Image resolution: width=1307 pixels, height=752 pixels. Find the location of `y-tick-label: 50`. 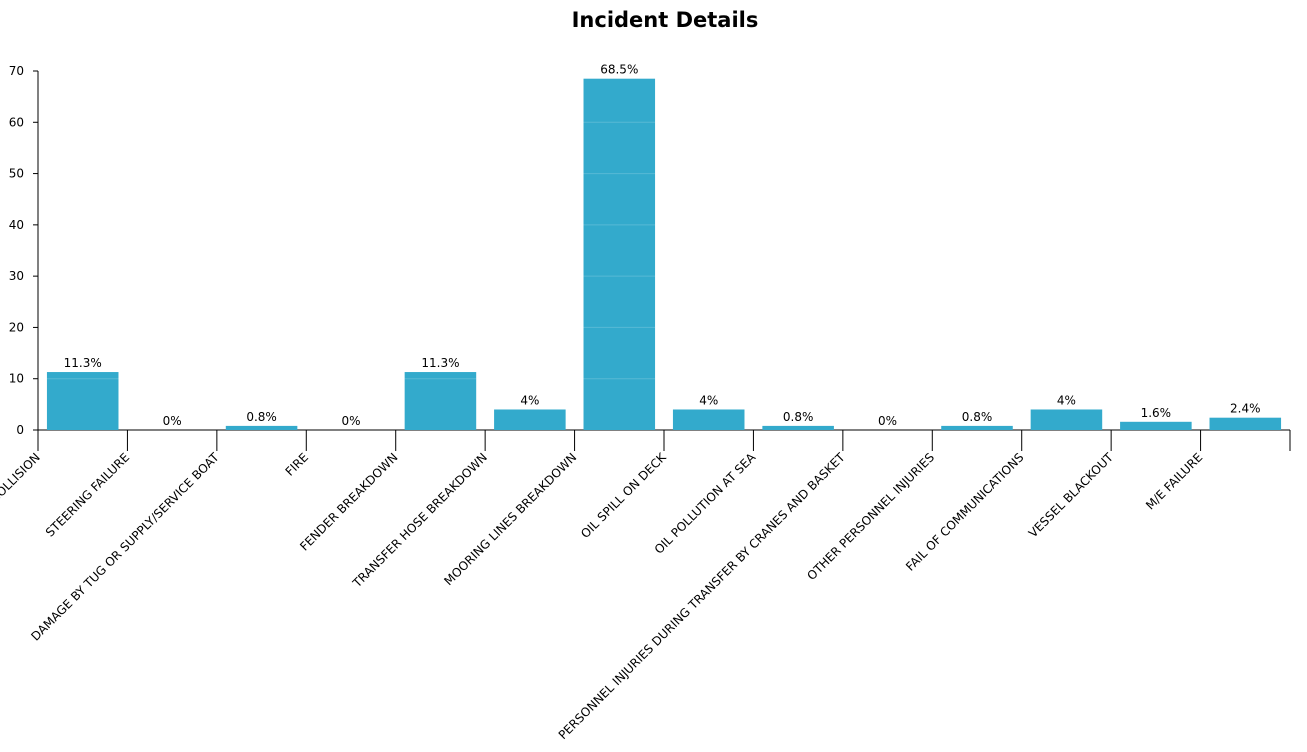

y-tick-label: 50 is located at coordinates (16, 174).